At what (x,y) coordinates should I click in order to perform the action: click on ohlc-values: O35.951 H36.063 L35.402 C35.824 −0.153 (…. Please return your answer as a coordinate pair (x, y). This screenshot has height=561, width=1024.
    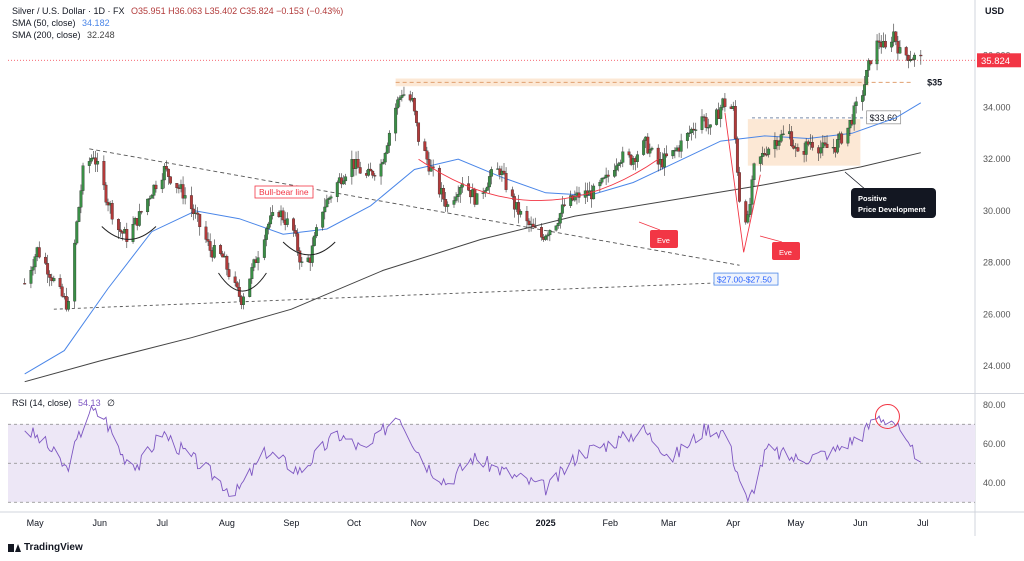
    Looking at the image, I should click on (237, 11).